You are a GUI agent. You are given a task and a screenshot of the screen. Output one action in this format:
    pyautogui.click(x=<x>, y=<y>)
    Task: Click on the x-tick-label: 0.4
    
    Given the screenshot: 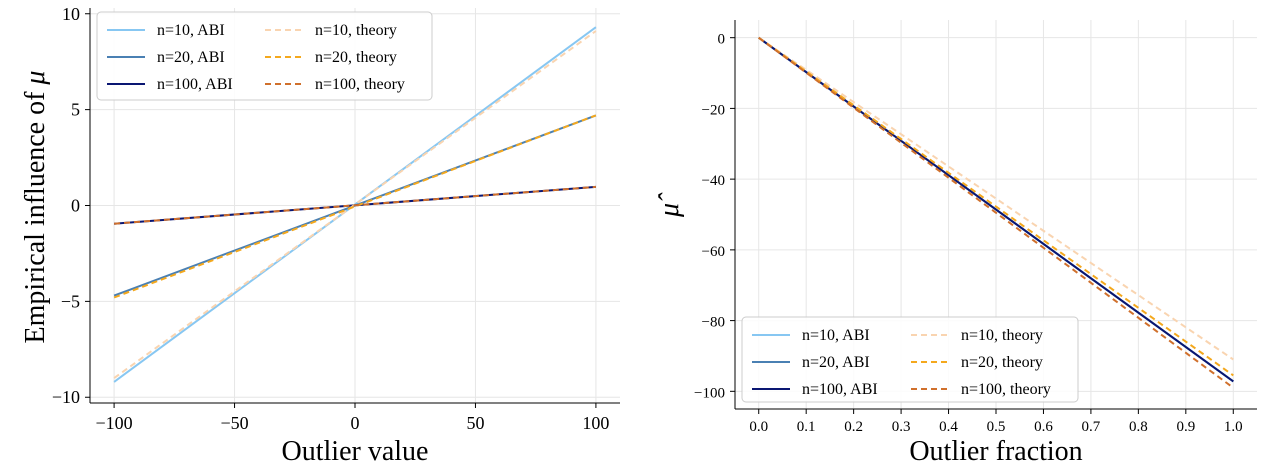 What is the action you would take?
    pyautogui.click(x=948, y=427)
    